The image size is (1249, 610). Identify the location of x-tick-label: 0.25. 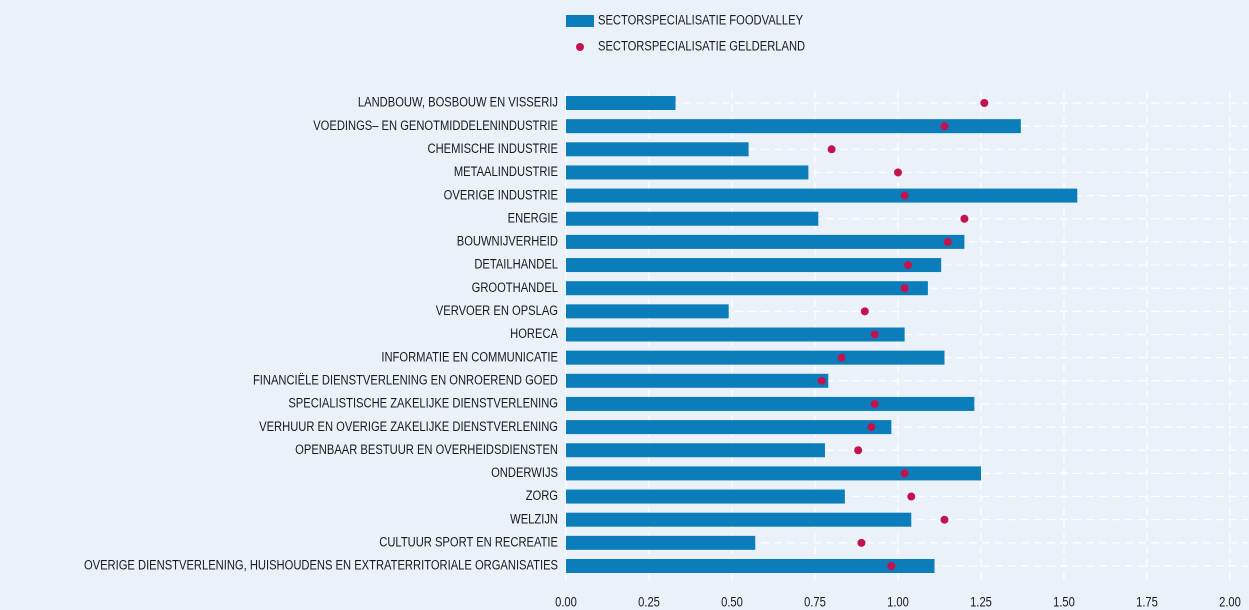
(649, 602).